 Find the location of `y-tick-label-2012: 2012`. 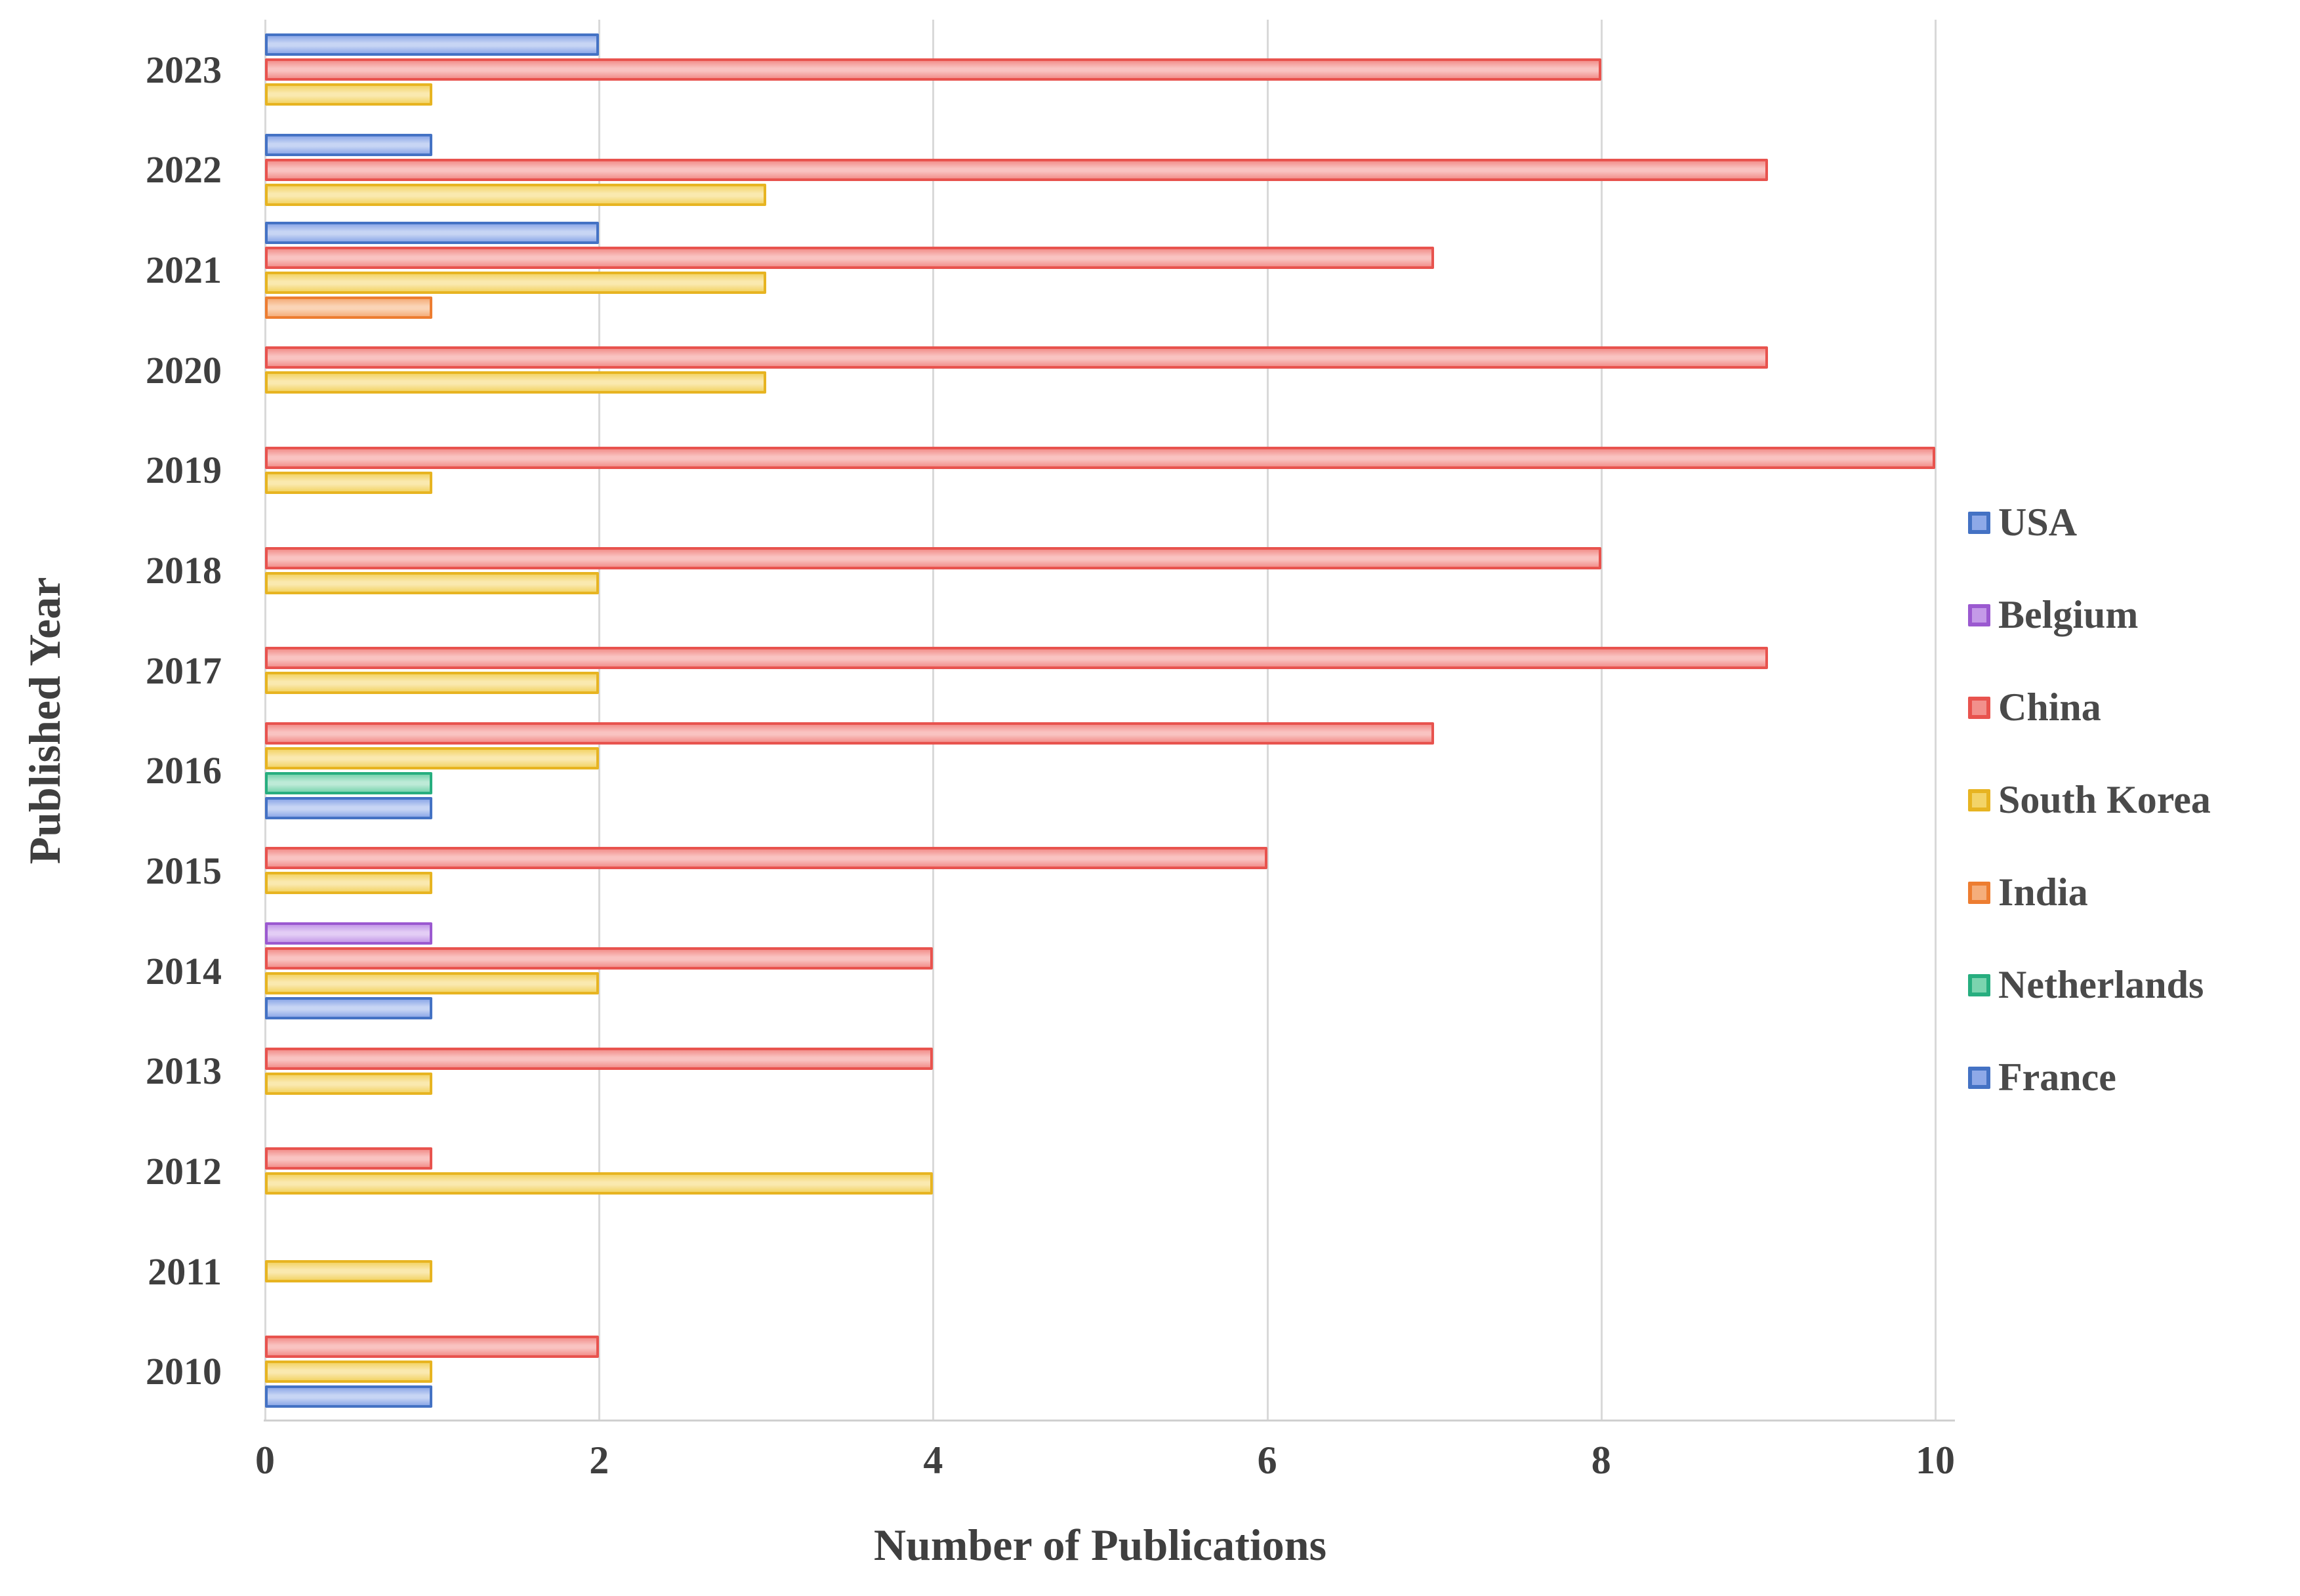

y-tick-label-2012: 2012 is located at coordinates (184, 1171).